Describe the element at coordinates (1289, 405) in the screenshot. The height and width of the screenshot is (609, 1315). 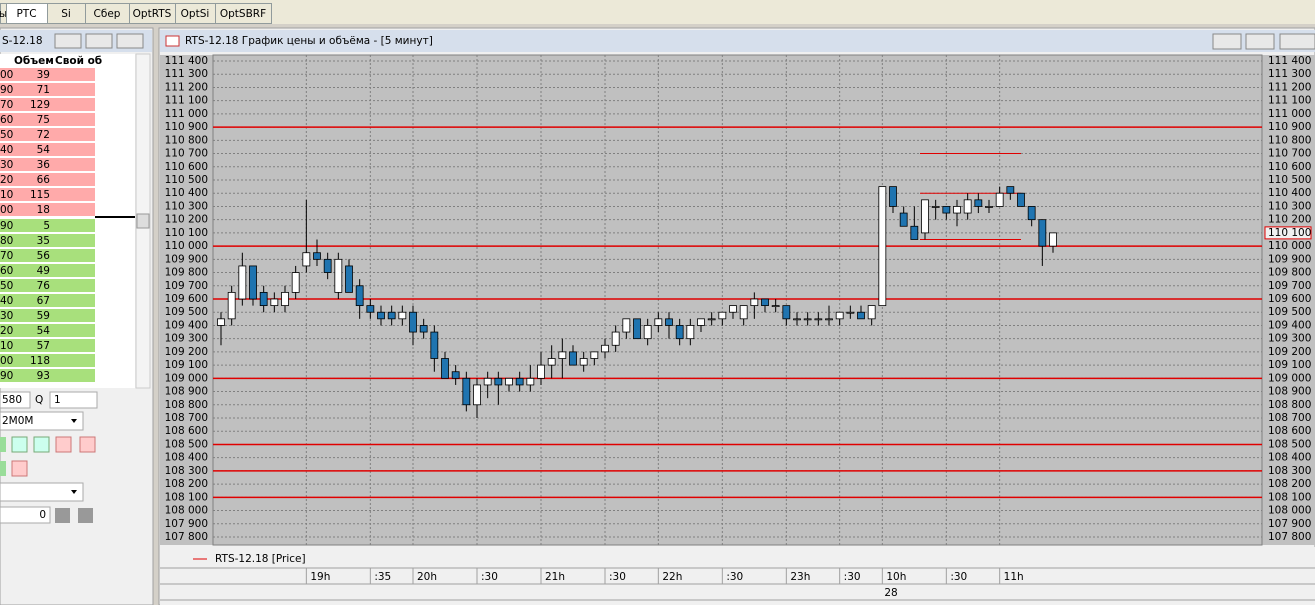
I see `y2-tick-label: 108 800` at that location.